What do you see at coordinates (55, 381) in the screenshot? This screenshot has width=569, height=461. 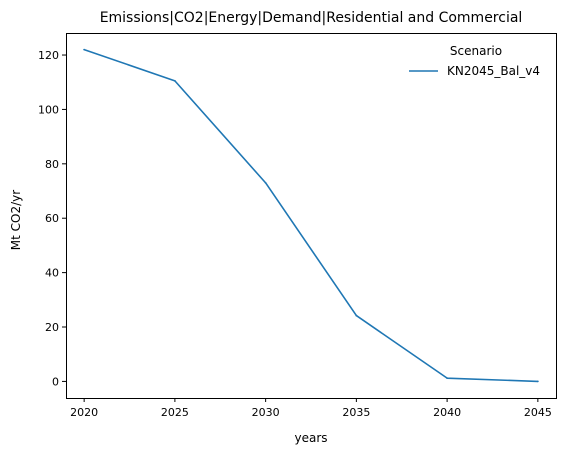 I see `y-tick-label: 0` at bounding box center [55, 381].